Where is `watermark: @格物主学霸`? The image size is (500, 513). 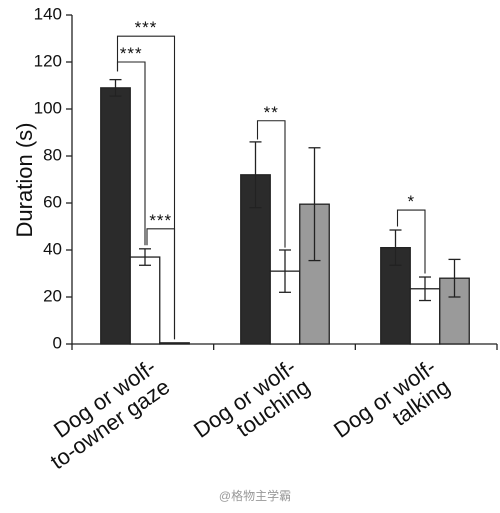
watermark: @格物主学霸 is located at coordinates (255, 495).